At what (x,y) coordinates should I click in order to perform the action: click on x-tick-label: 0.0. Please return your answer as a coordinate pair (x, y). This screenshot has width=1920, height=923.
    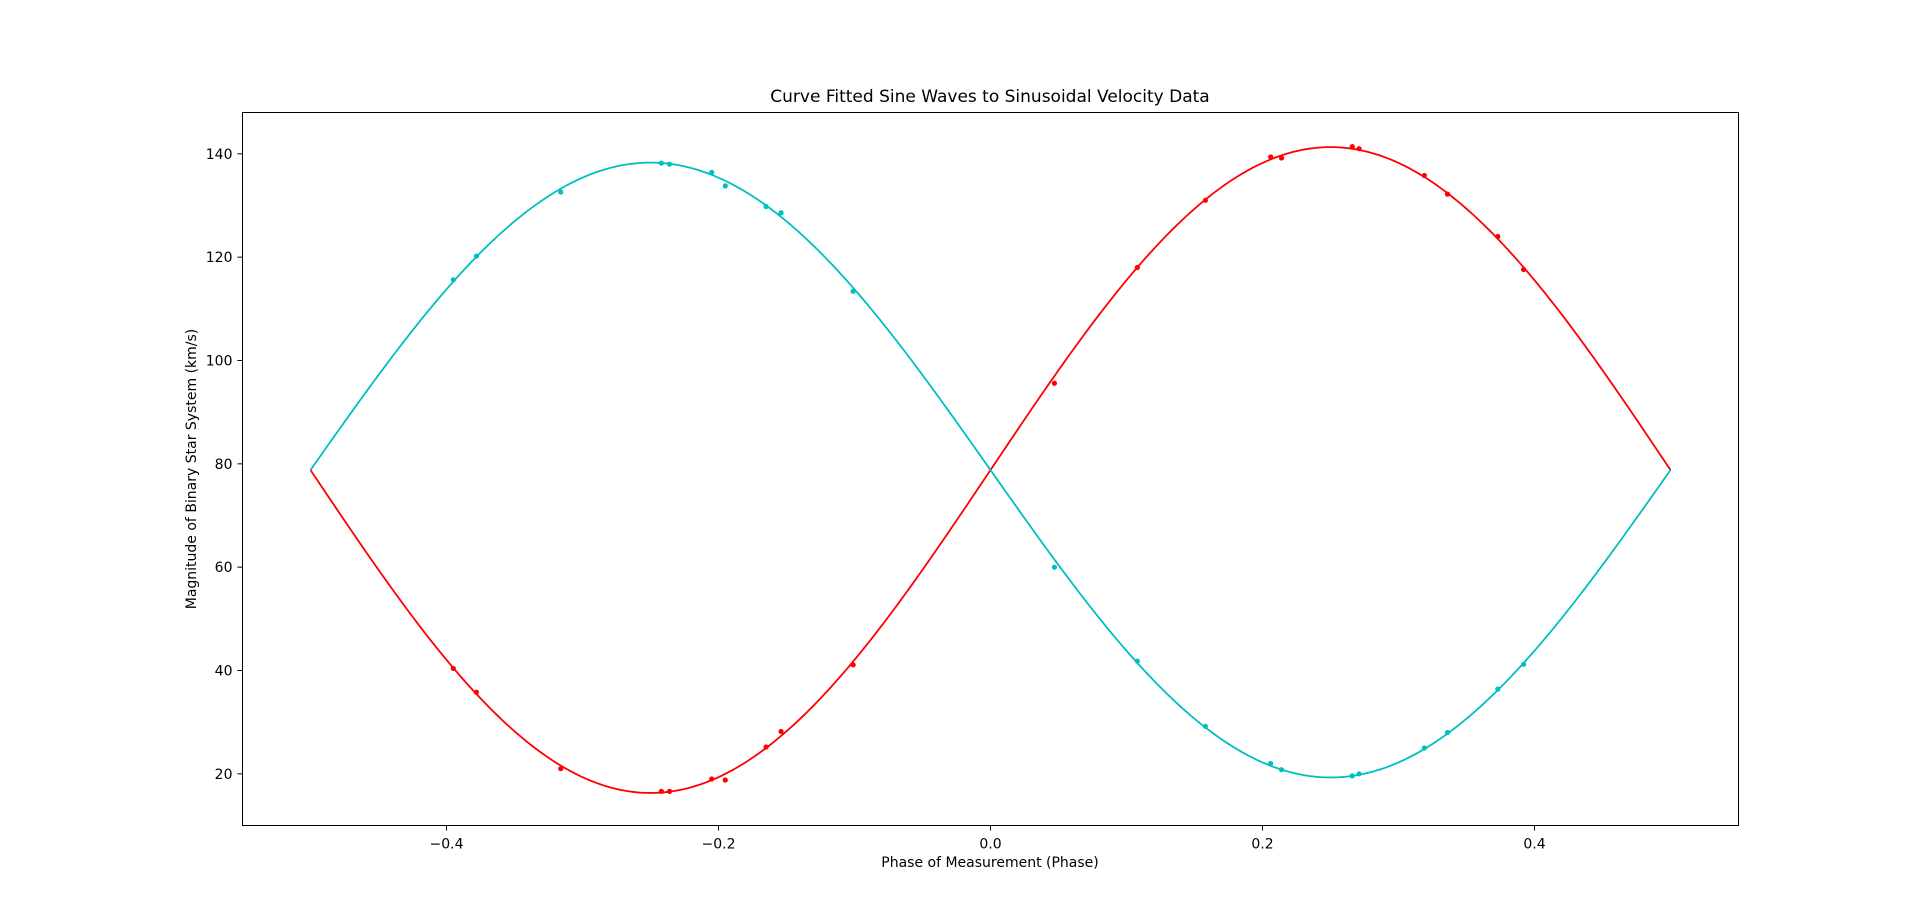
    Looking at the image, I should click on (990, 845).